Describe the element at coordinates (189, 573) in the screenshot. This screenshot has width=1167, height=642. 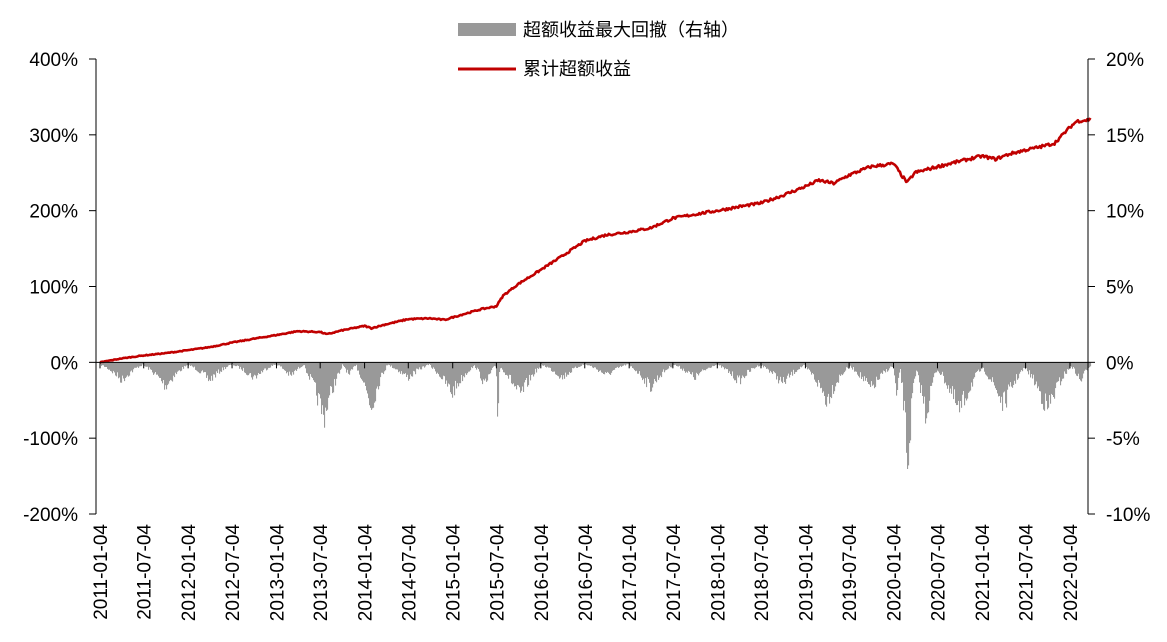
I see `x-tick-label: 2012-01-04` at that location.